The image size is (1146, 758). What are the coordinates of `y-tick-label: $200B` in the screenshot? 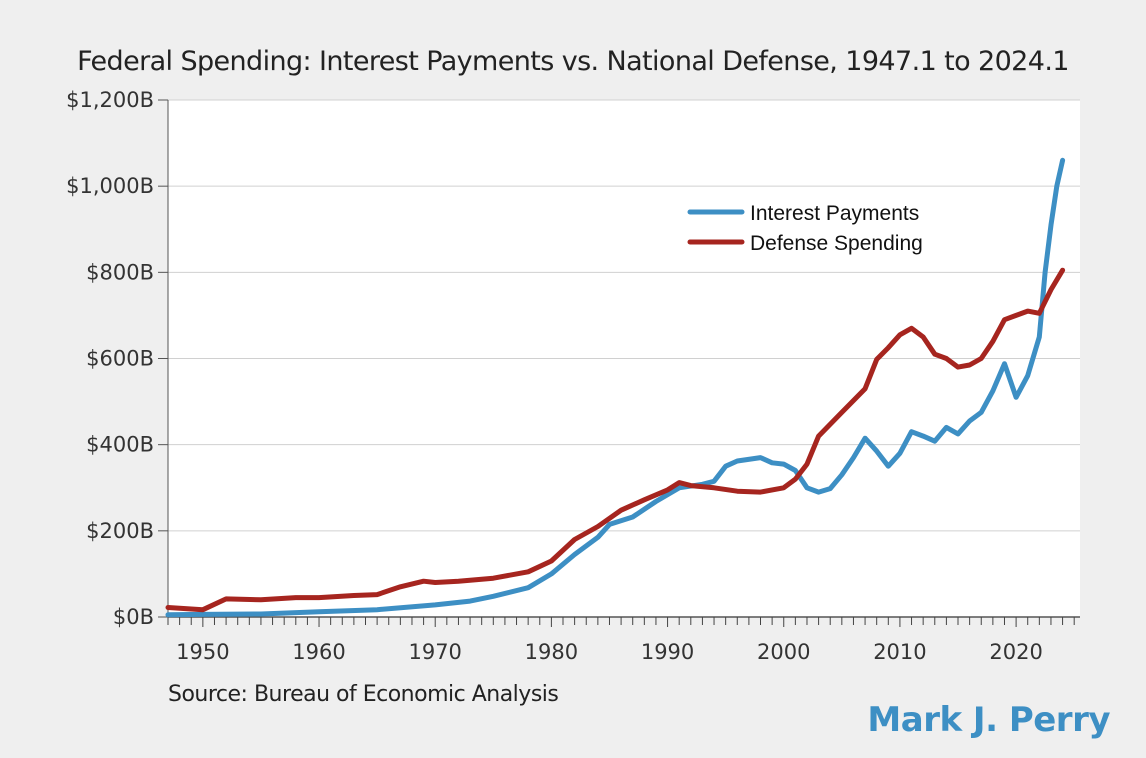 It's located at (120, 531).